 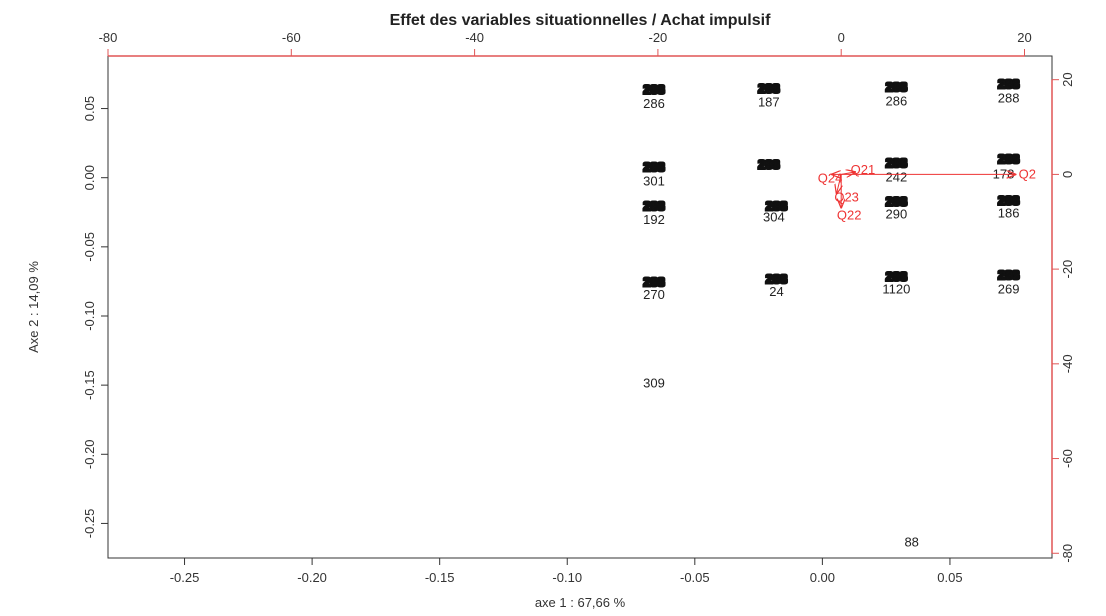 I want to click on top-tick-label: -60, so click(x=291, y=37).